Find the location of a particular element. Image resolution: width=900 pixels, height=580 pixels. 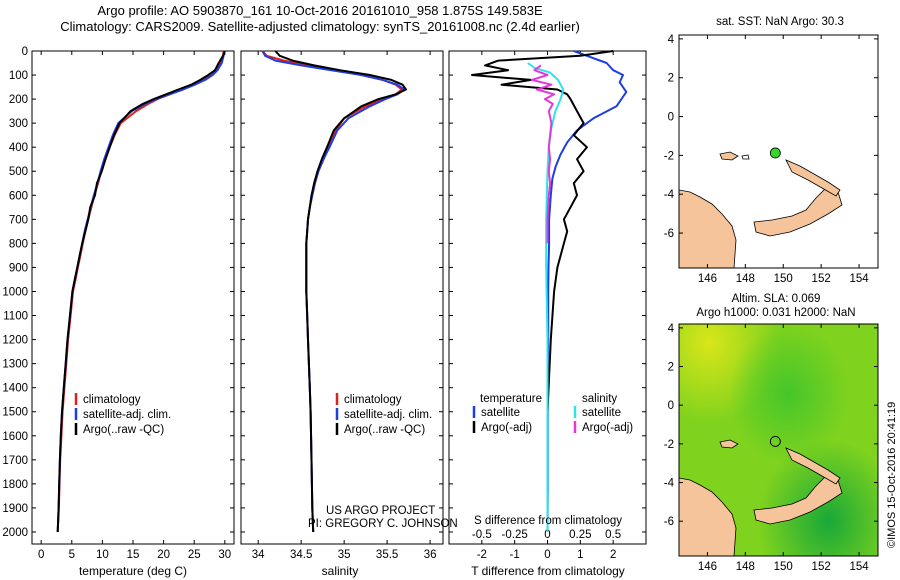

depth-tick-label: 100 is located at coordinates (18, 76).